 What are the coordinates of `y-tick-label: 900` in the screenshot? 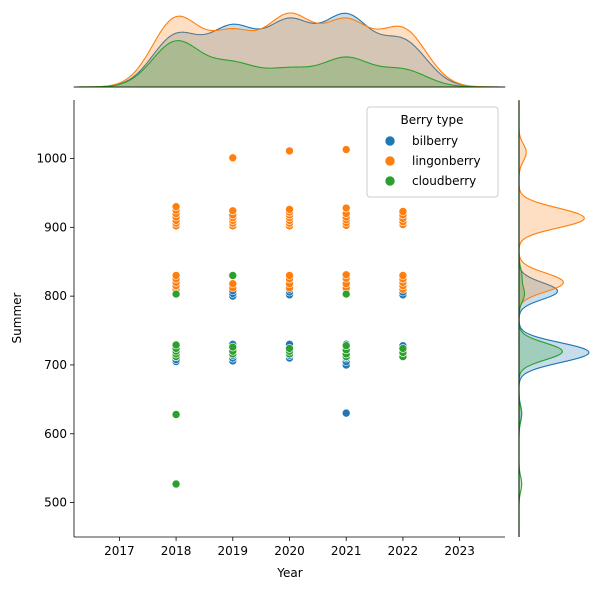 It's located at (55, 227).